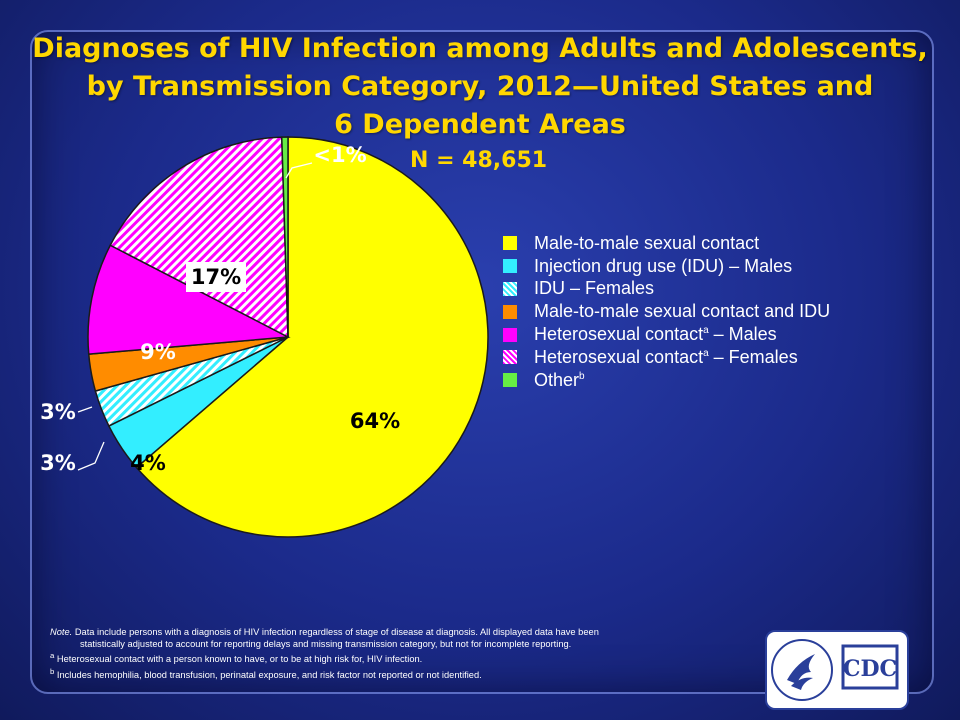 The width and height of the screenshot is (960, 720). What do you see at coordinates (510, 266) in the screenshot?
I see `legend-swatch-injection-drug-use-idu-males` at bounding box center [510, 266].